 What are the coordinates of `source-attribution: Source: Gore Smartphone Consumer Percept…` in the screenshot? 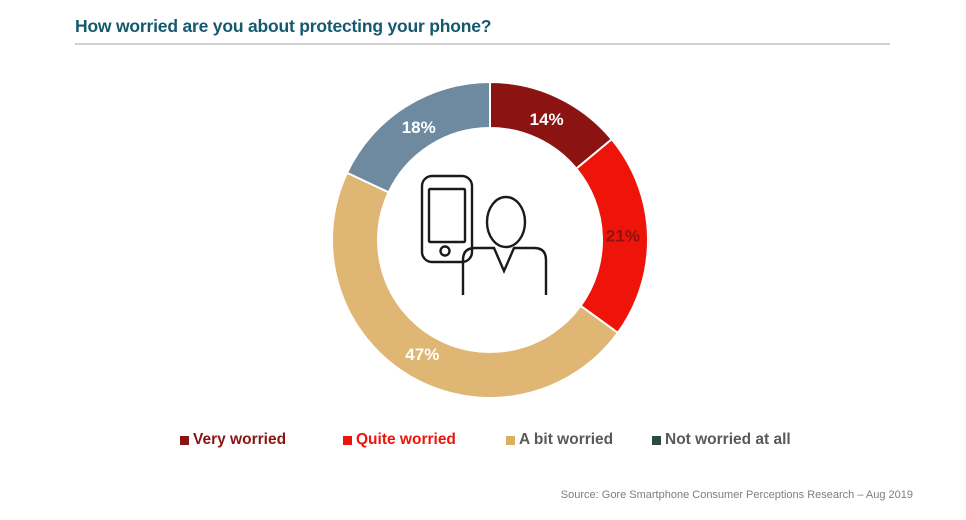 It's located at (736, 495).